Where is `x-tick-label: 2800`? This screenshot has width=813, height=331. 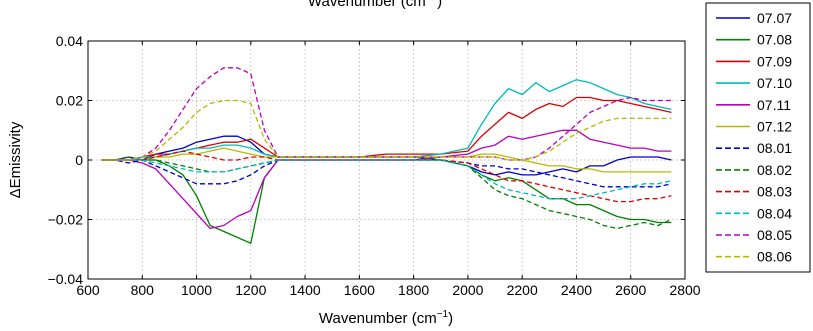
x-tick-label: 2800 is located at coordinates (684, 290).